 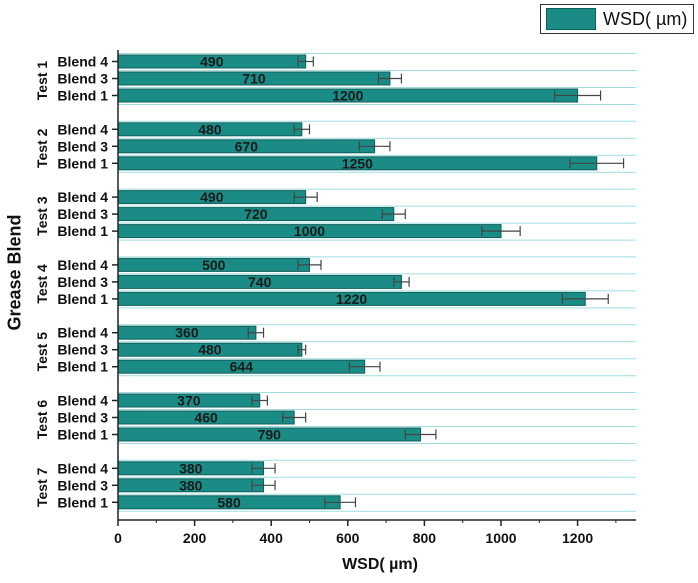 I want to click on group-label: Test 4, so click(x=42, y=284).